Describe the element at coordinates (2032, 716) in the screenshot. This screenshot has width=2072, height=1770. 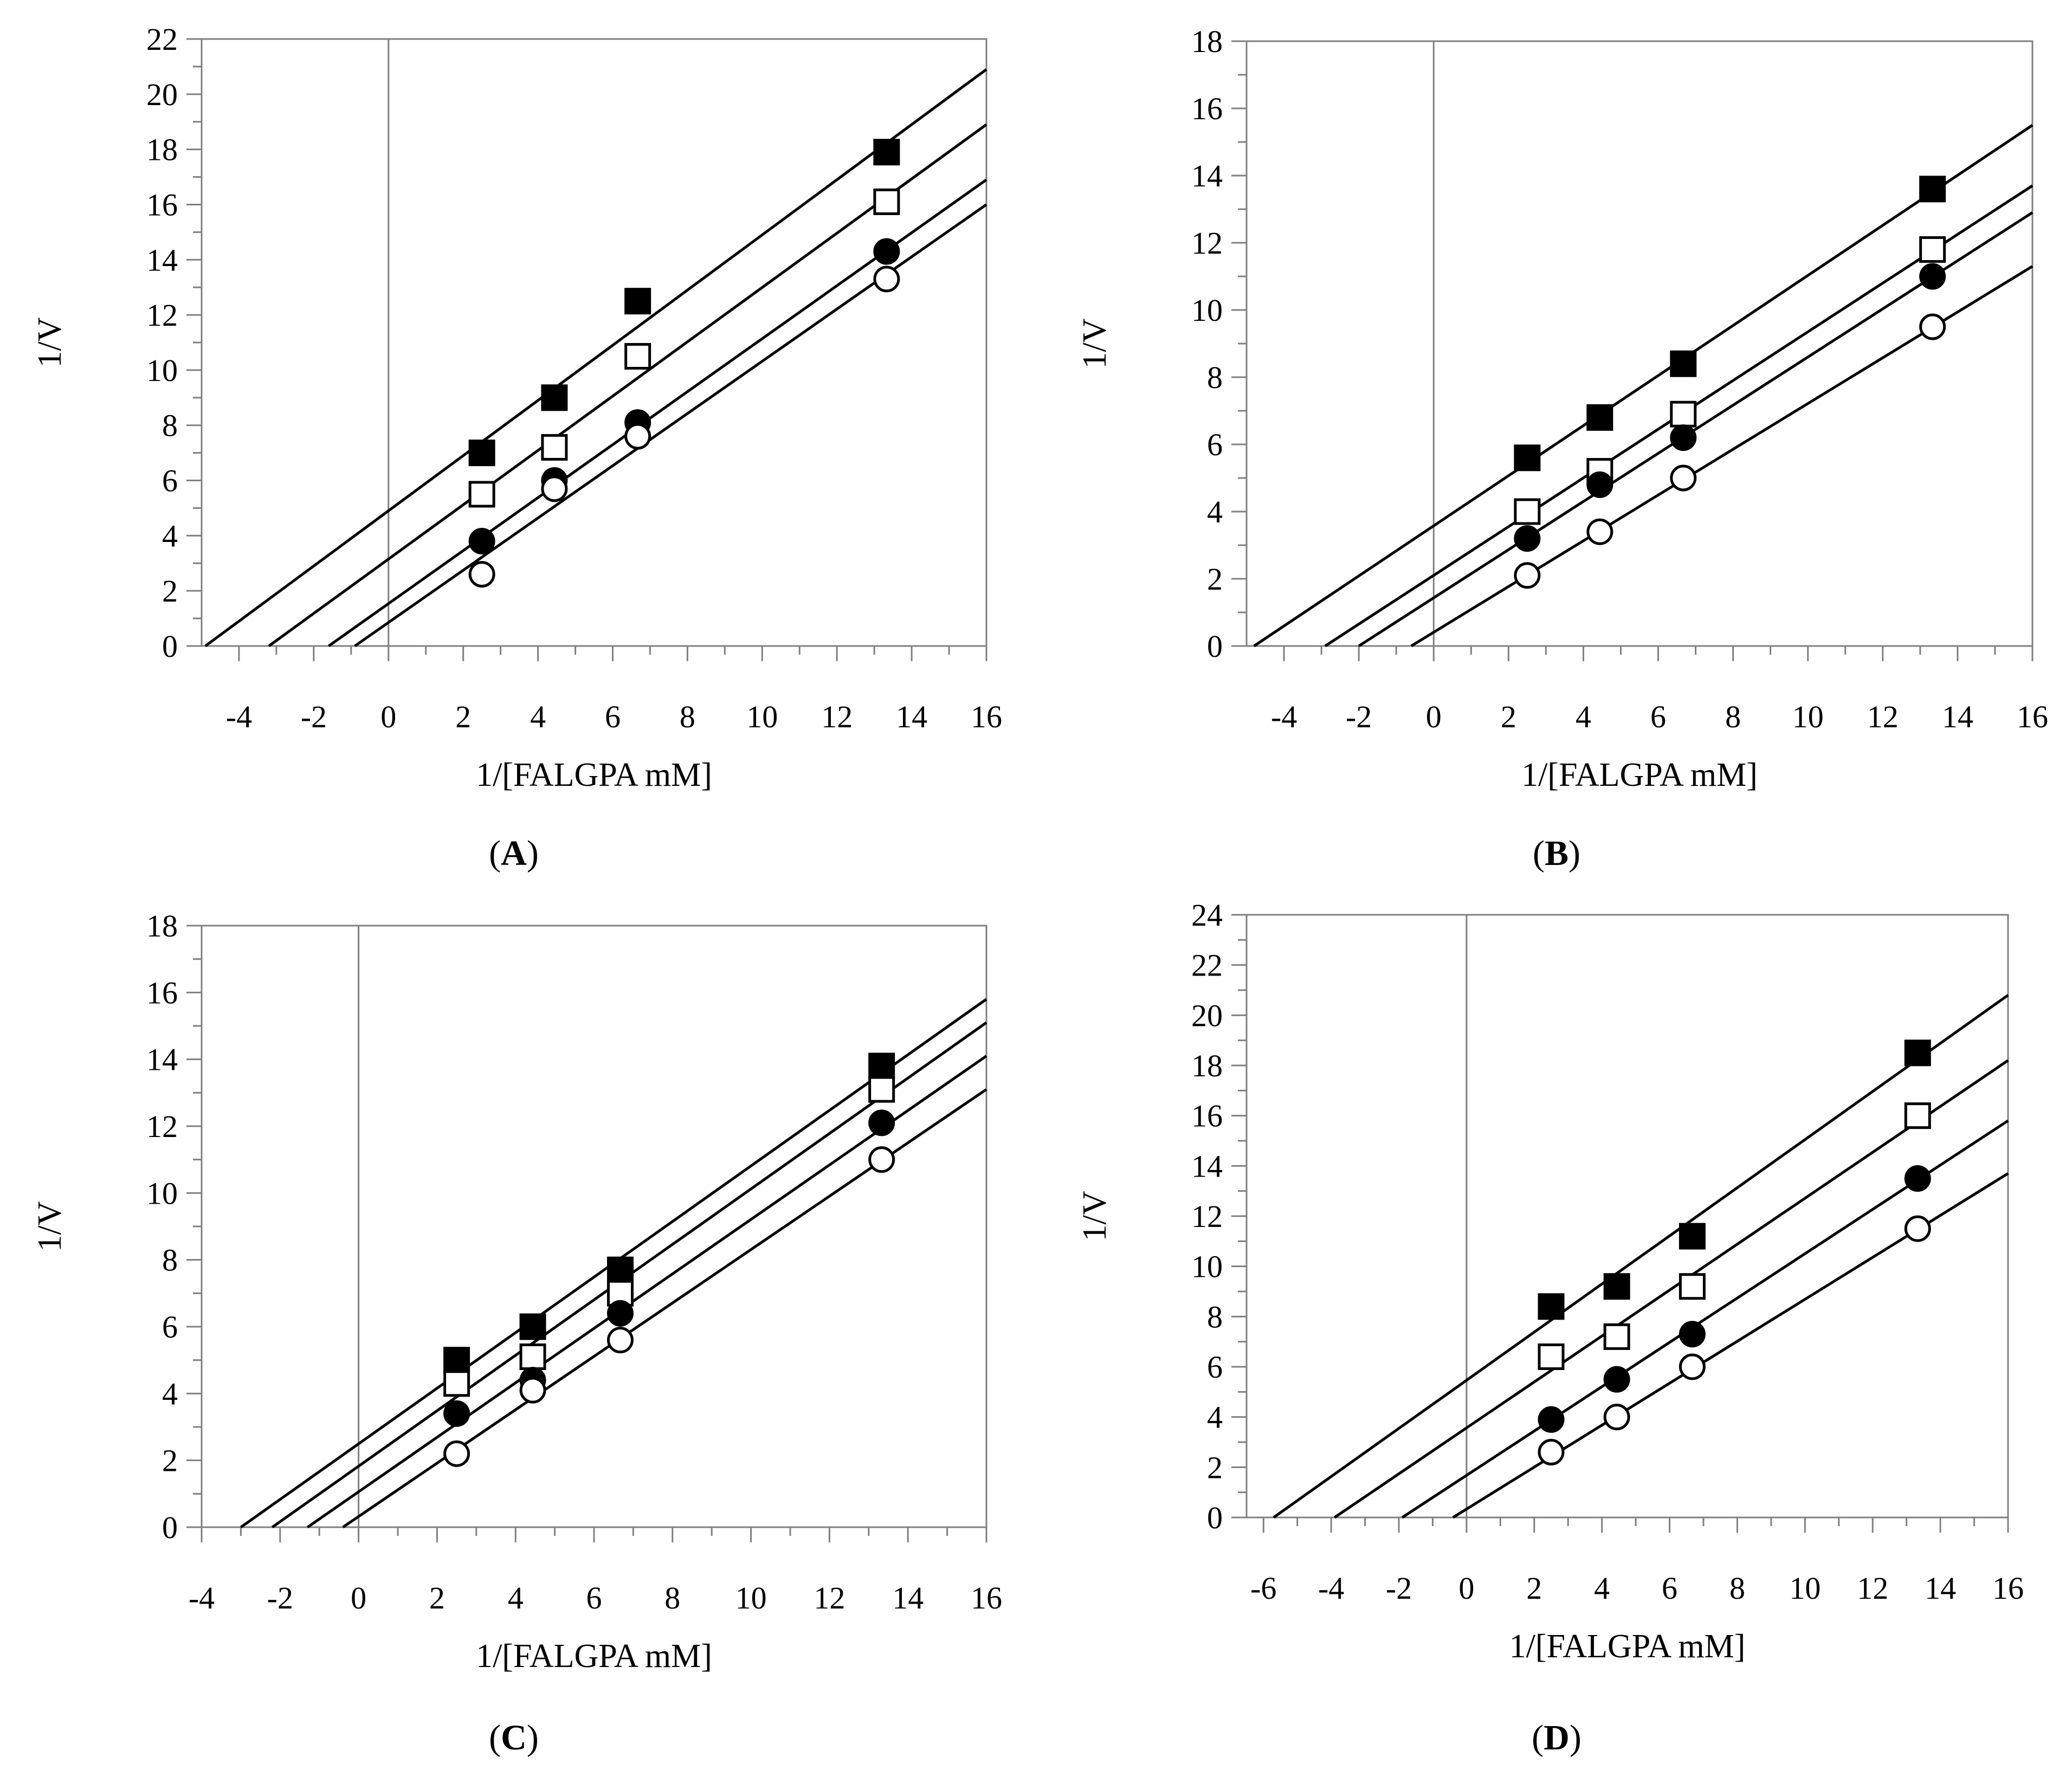
I see `x-tick-label-b: 16` at that location.